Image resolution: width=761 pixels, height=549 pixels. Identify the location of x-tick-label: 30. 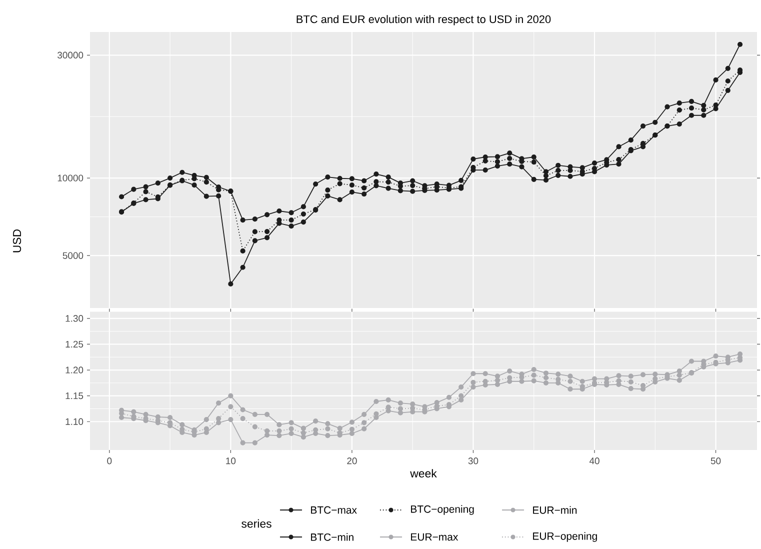
(473, 461).